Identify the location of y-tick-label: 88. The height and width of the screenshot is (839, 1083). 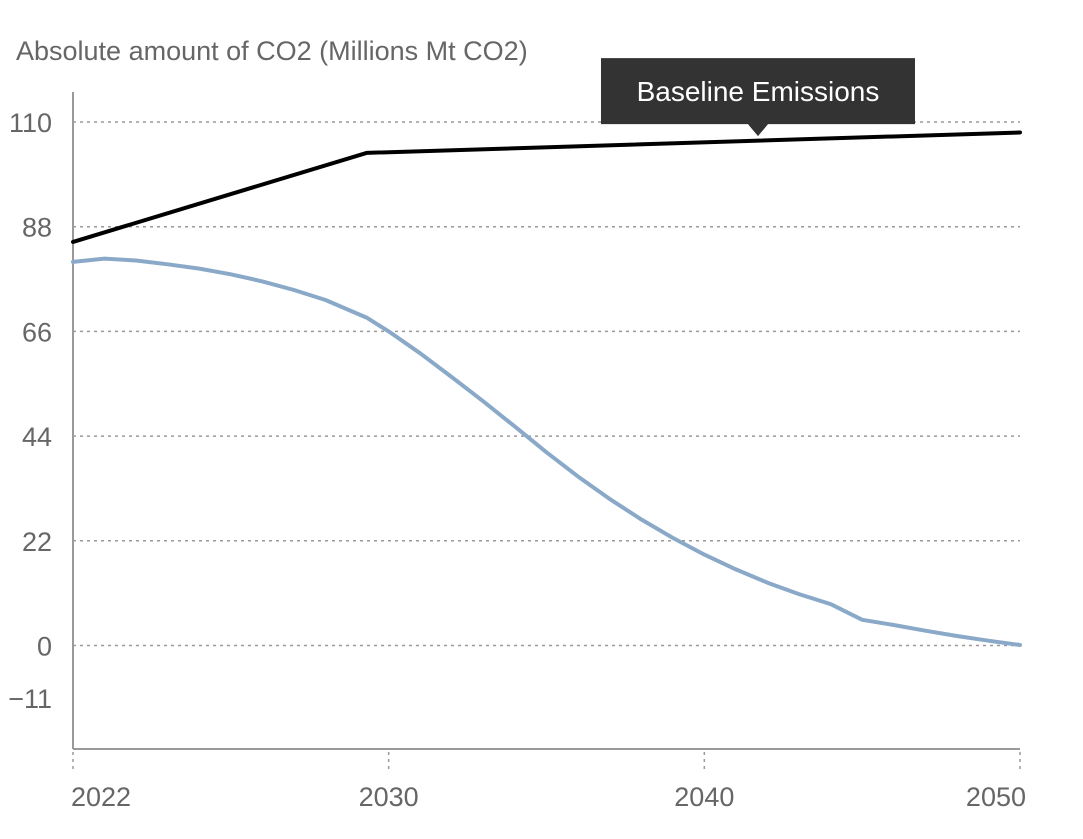
(37, 228).